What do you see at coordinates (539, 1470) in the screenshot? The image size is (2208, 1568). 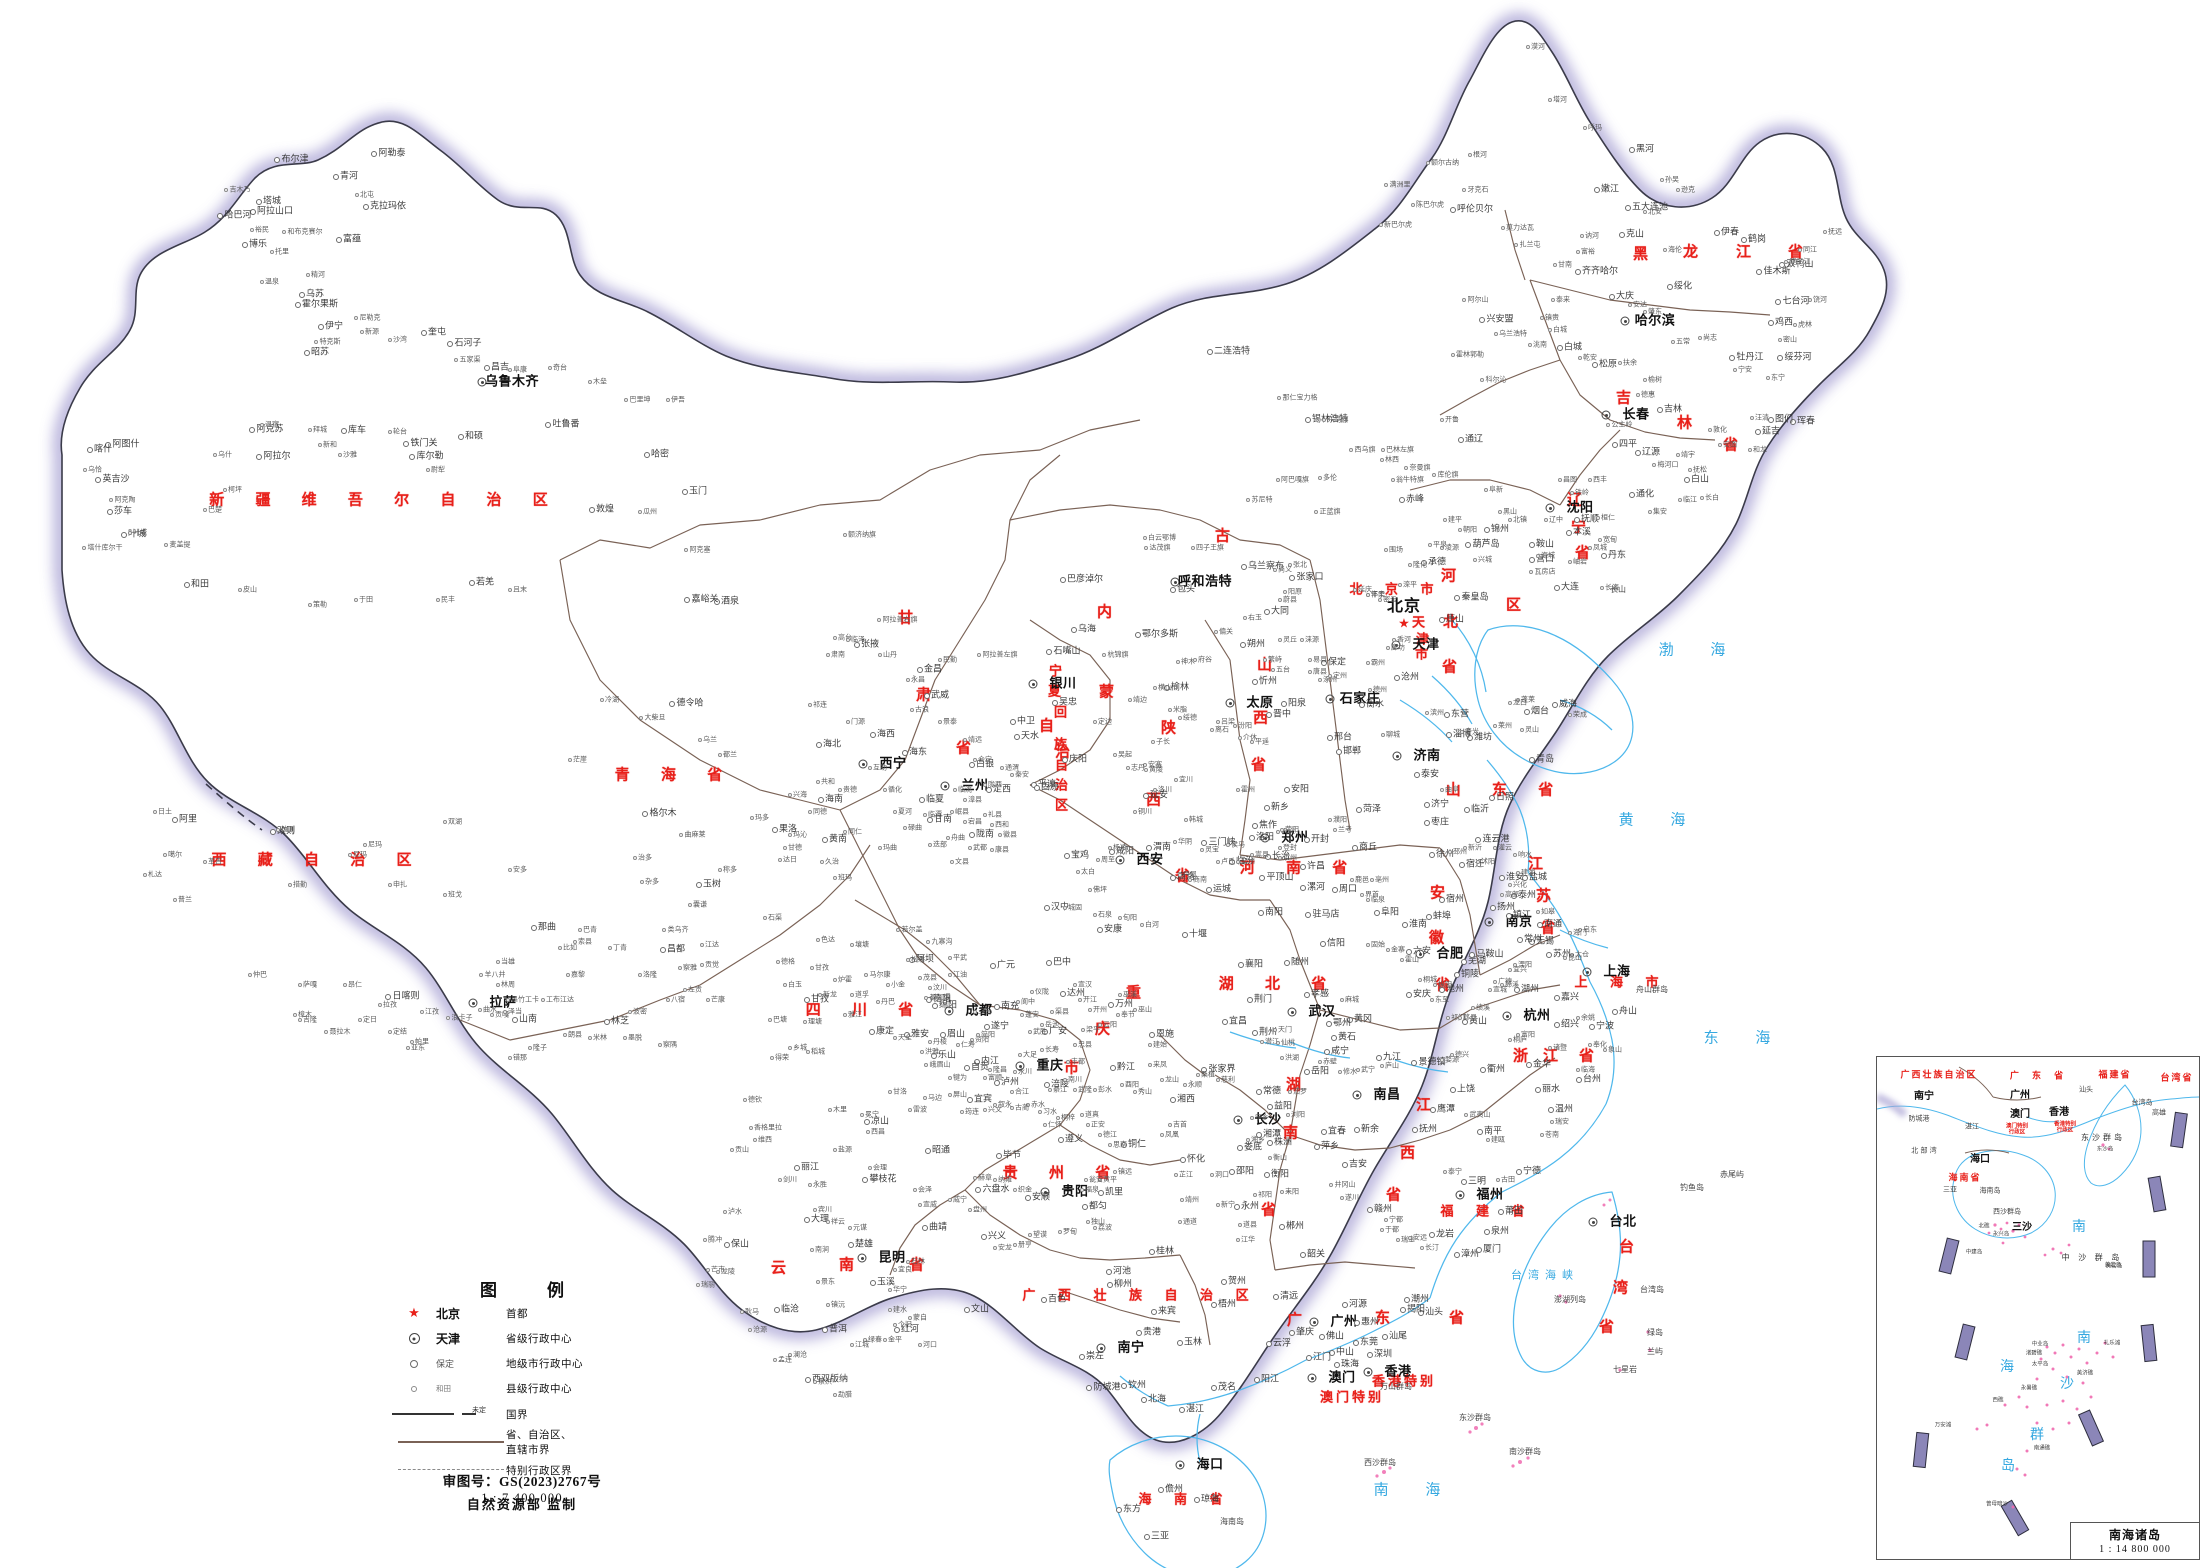 I see `legend-line-desc-2: 特别行政区界` at bounding box center [539, 1470].